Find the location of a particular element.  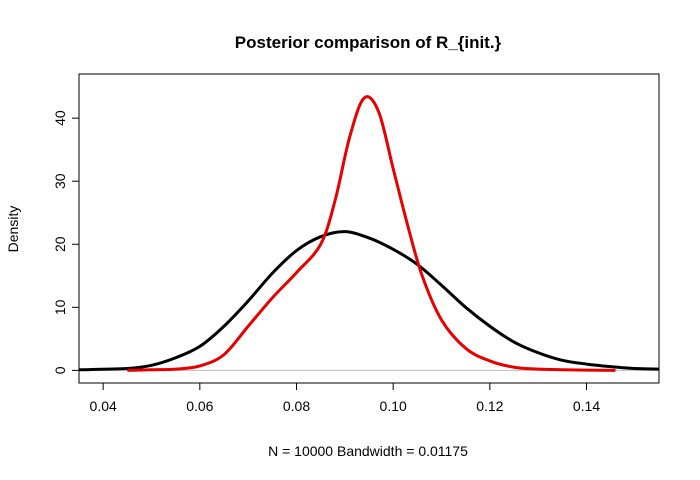

x-tick-label: 0.04 is located at coordinates (103, 406).